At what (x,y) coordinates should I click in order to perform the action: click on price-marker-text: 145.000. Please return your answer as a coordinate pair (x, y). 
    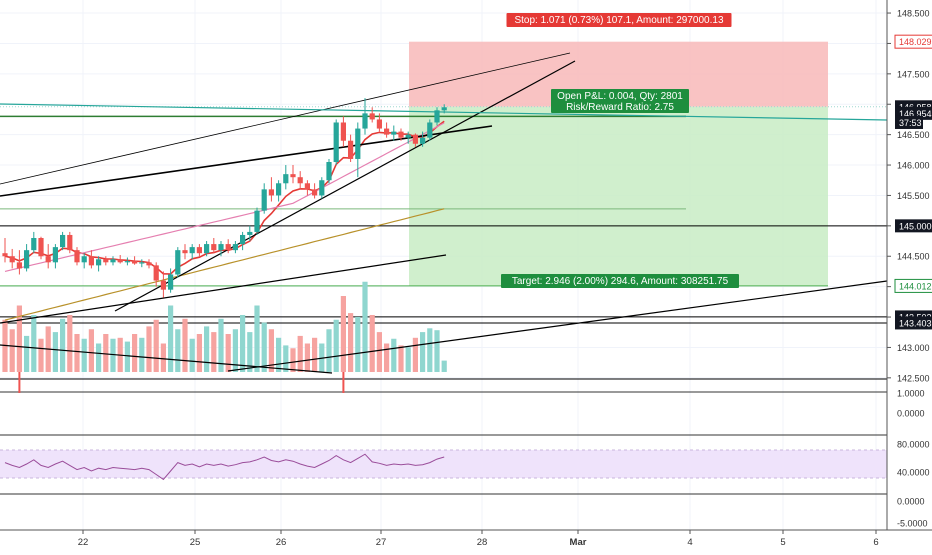
    Looking at the image, I should click on (915, 226).